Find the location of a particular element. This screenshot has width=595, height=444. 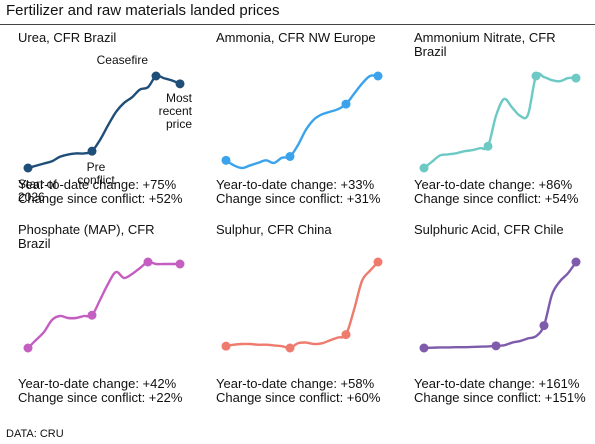

source: DATA: CRU is located at coordinates (35, 434).